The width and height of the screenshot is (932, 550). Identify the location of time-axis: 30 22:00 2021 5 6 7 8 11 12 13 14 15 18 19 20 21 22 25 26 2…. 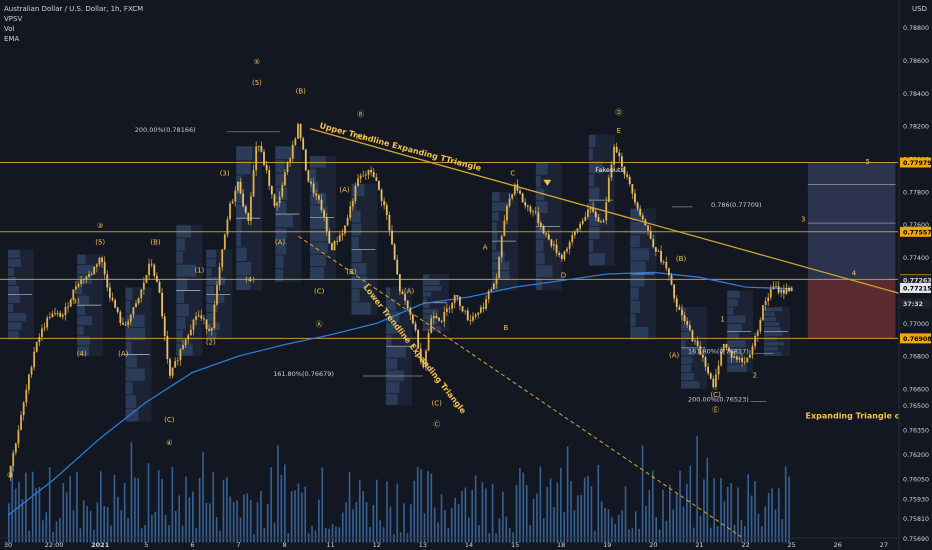
(449, 543).